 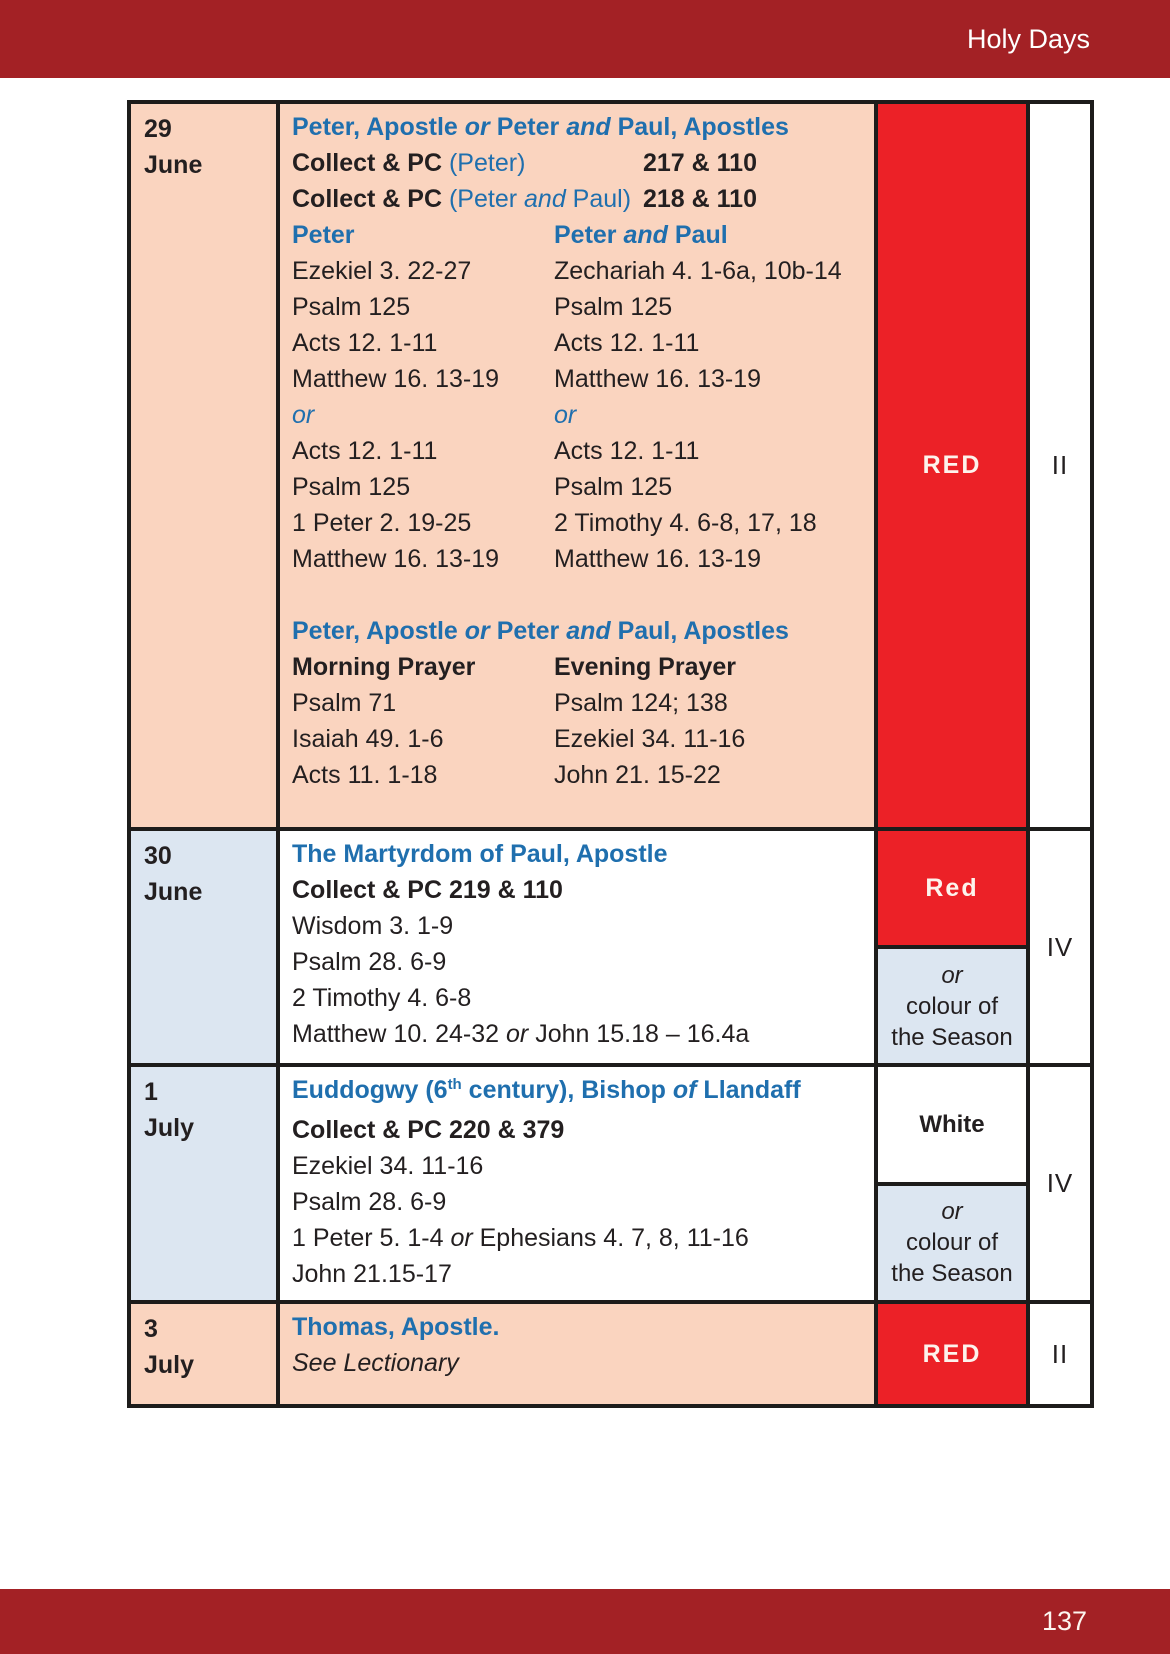 I want to click on text-segment: Psalm 28. 6-9, so click(x=369, y=1202).